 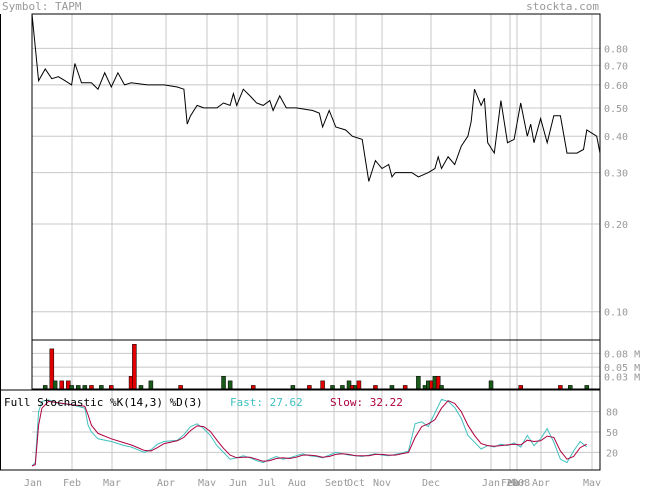 I want to click on price-tick-label: 0.40, so click(x=616, y=137).